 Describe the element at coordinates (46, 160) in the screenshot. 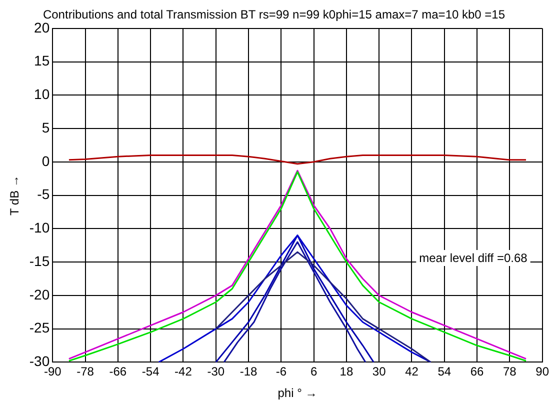

I see `y-tick-label: 0` at that location.